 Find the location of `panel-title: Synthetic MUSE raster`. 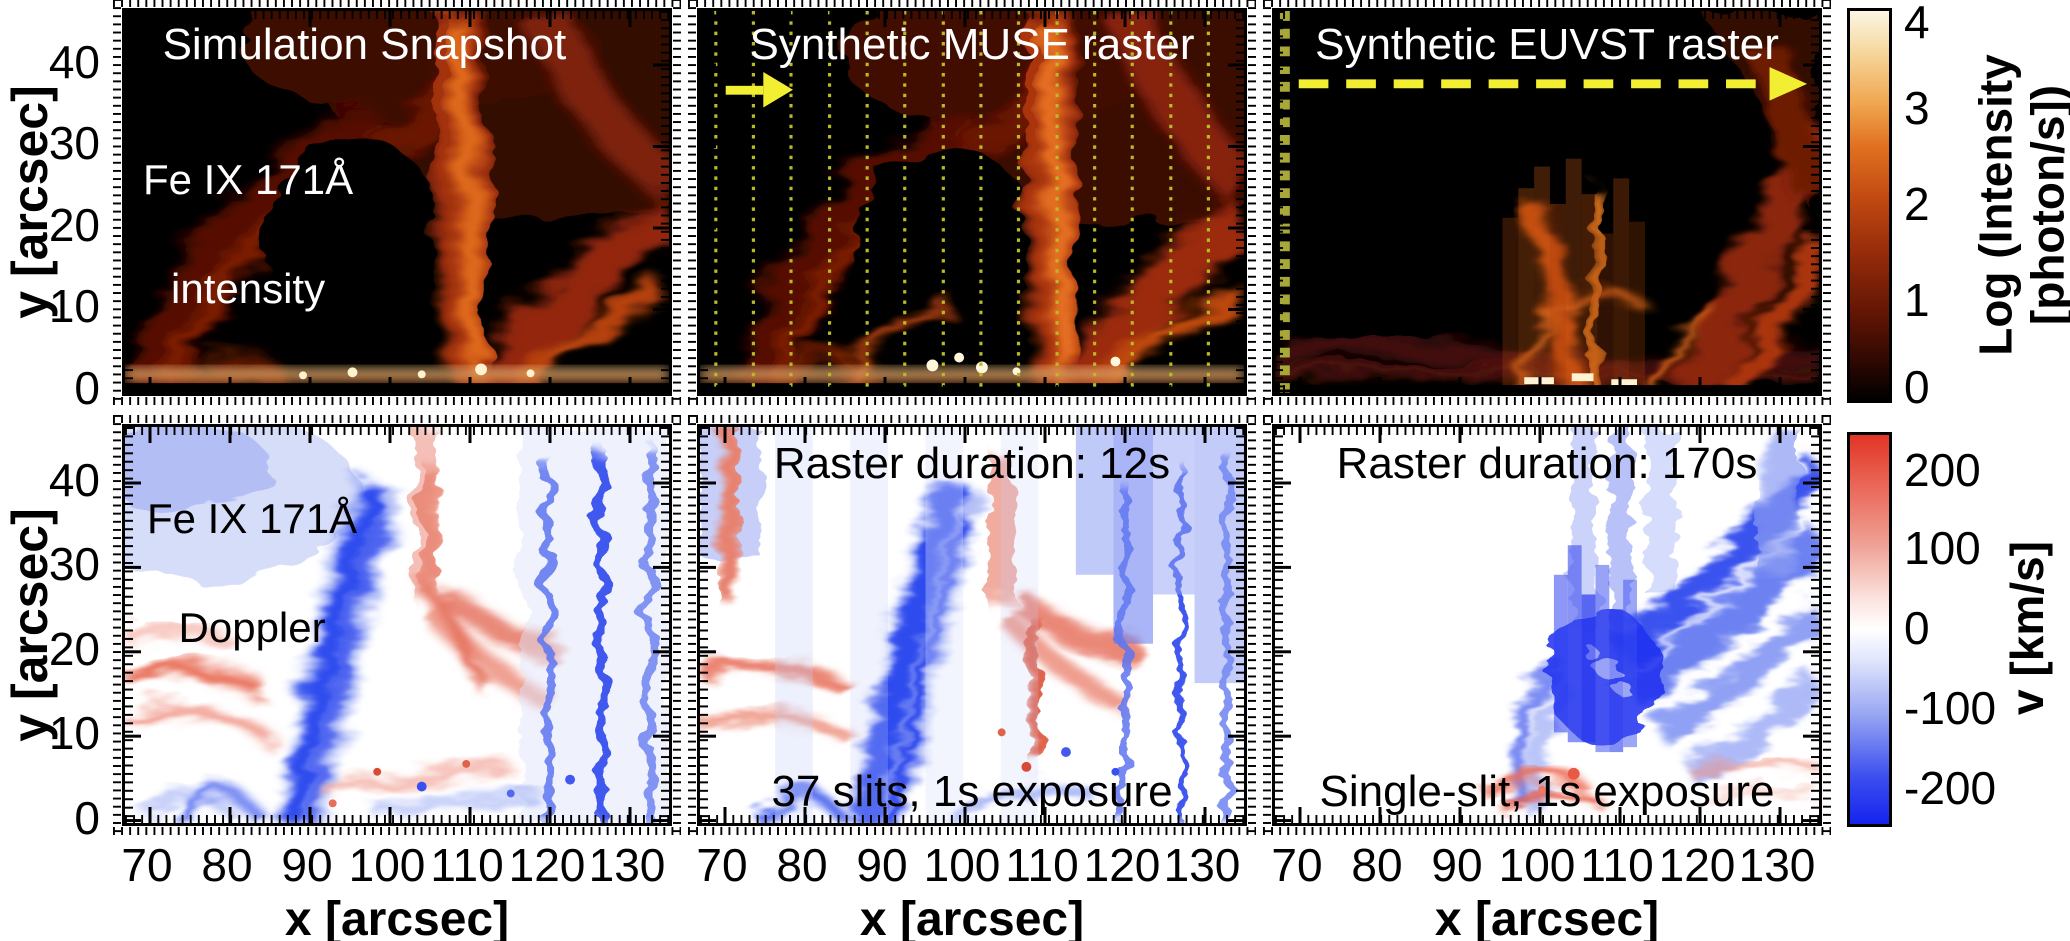

panel-title: Synthetic MUSE raster is located at coordinates (972, 44).